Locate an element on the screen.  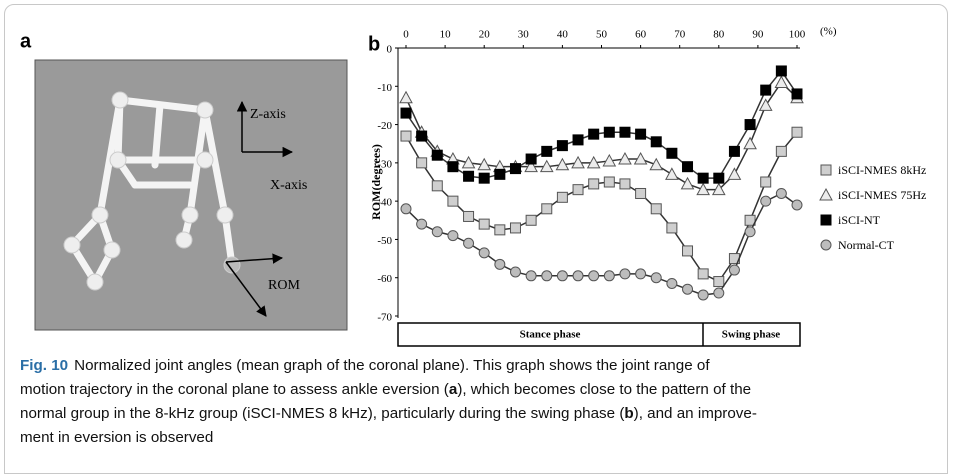
x-tick-label: 60 is located at coordinates (641, 35).